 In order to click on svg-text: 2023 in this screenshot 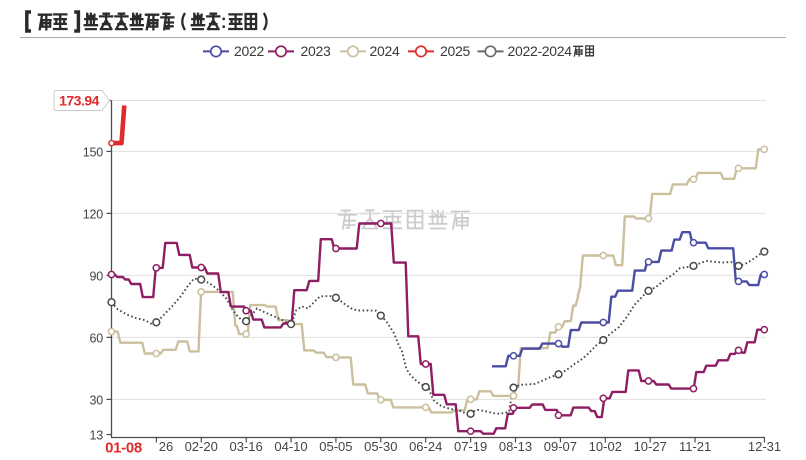, I will do `click(316, 51)`.